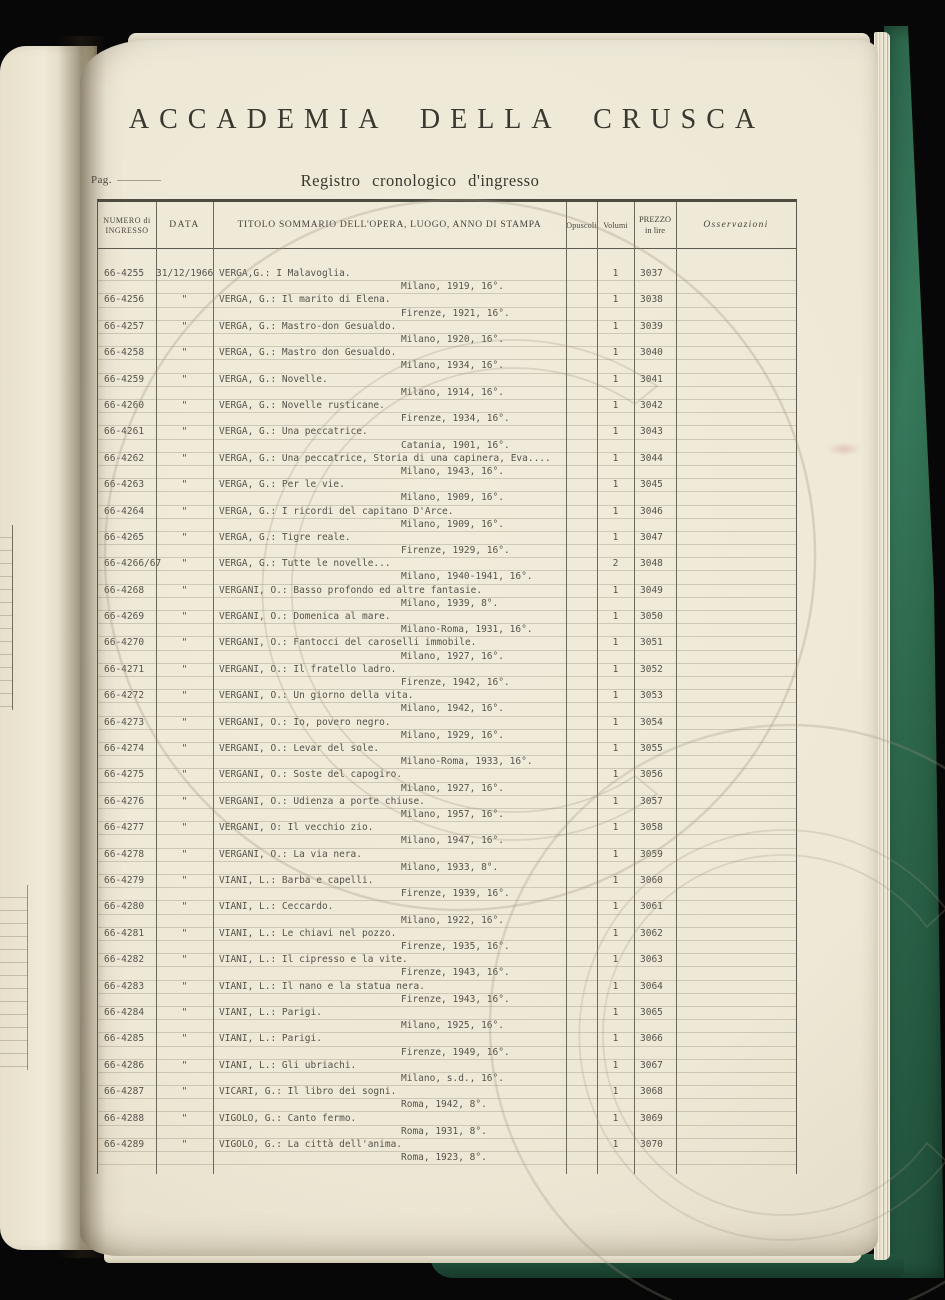 This screenshot has width=945, height=1300. I want to click on row-title: VERGANI, O.: Soste del capogiro., so click(311, 775).